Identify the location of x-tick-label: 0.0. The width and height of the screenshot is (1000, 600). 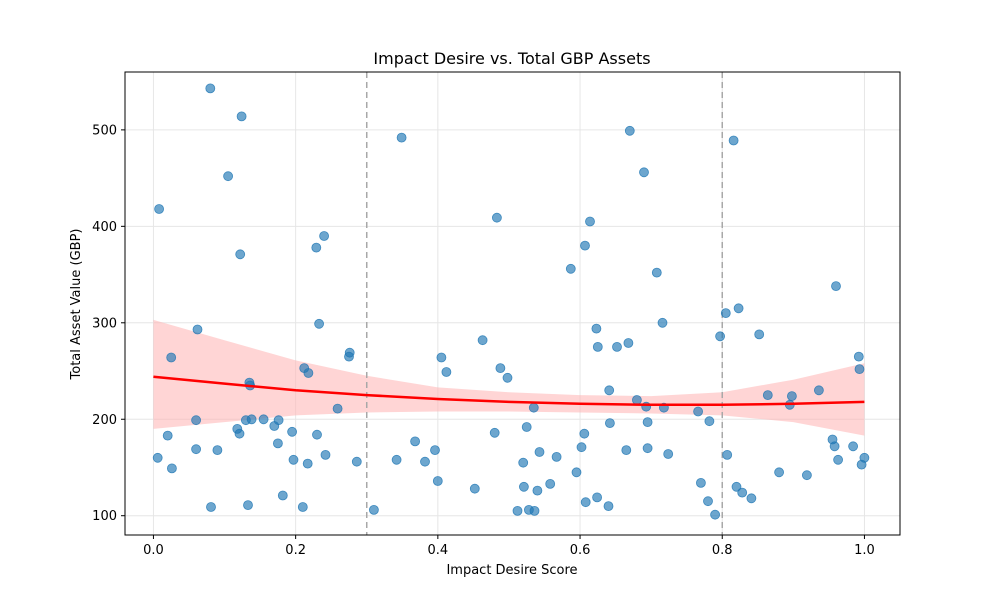
(153, 550).